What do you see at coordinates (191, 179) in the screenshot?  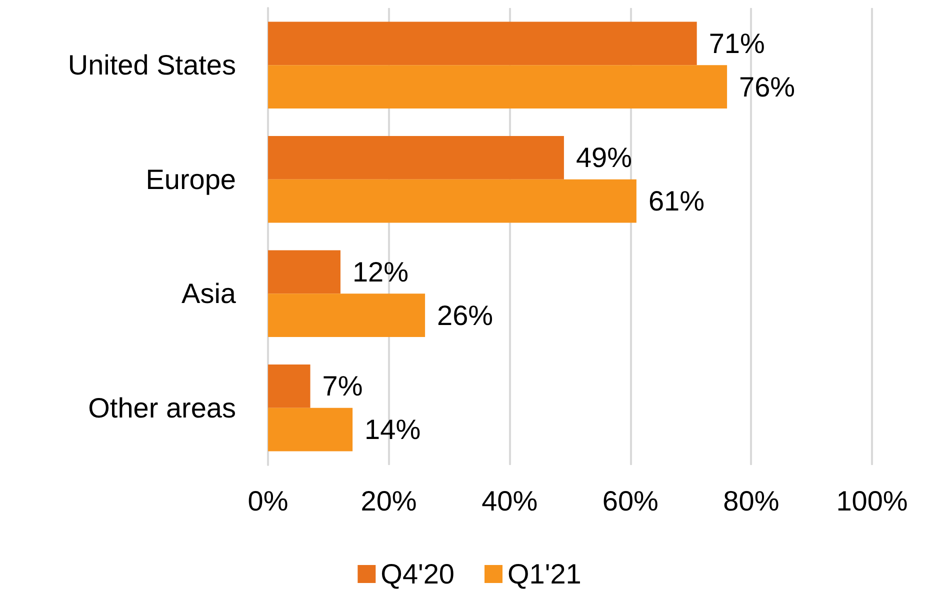 I see `y-tick-label: Europe` at bounding box center [191, 179].